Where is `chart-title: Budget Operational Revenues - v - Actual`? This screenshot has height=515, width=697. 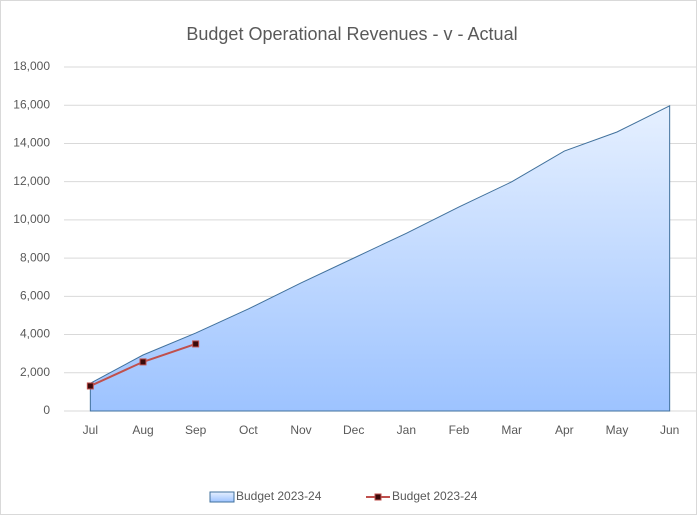
chart-title: Budget Operational Revenues - v - Actual is located at coordinates (351, 34).